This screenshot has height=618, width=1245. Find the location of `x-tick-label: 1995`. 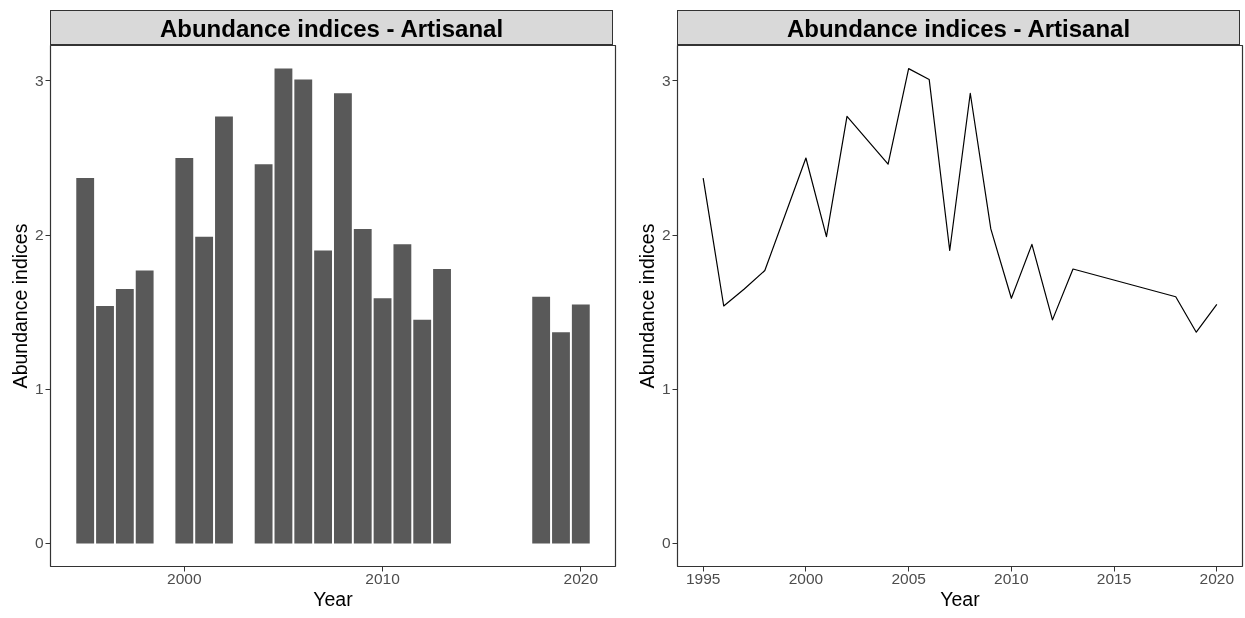

x-tick-label: 1995 is located at coordinates (703, 578).